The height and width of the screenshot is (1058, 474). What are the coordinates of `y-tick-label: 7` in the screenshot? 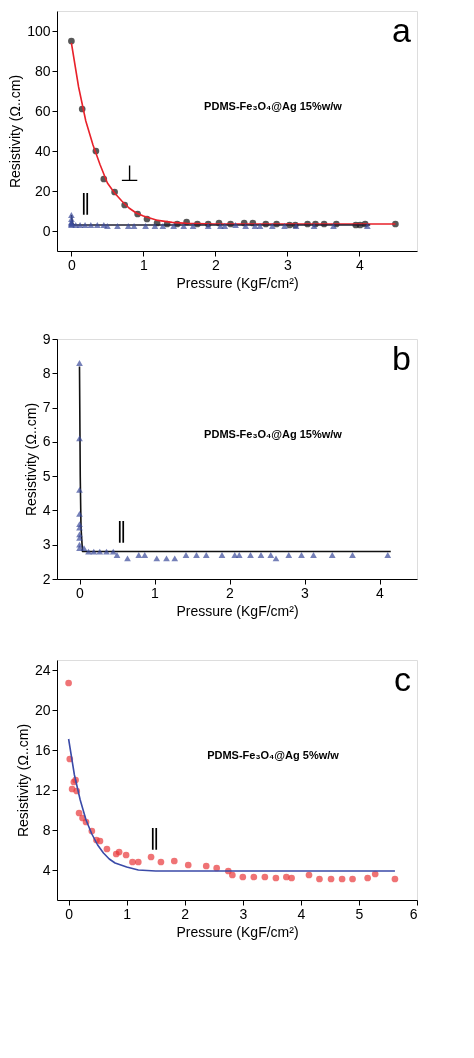 It's located at (46, 407).